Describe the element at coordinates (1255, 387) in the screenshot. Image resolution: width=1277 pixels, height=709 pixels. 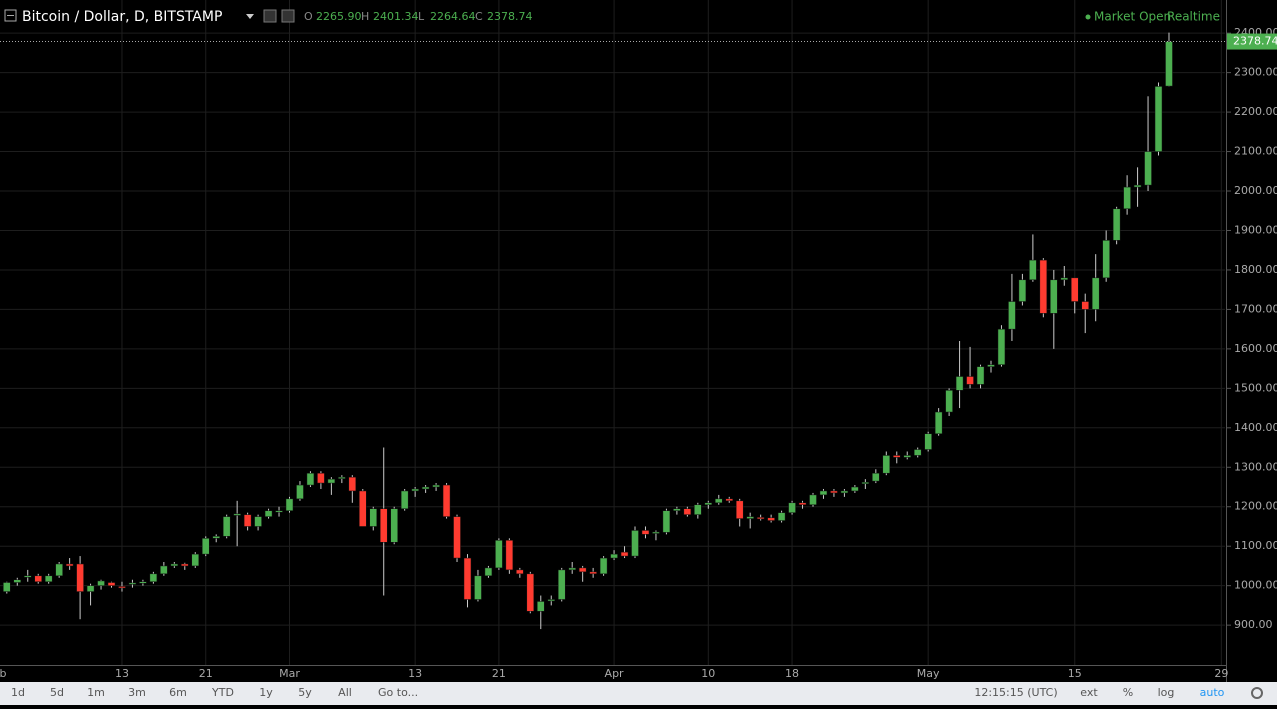
I see `y-tick-label: 1500.00` at that location.